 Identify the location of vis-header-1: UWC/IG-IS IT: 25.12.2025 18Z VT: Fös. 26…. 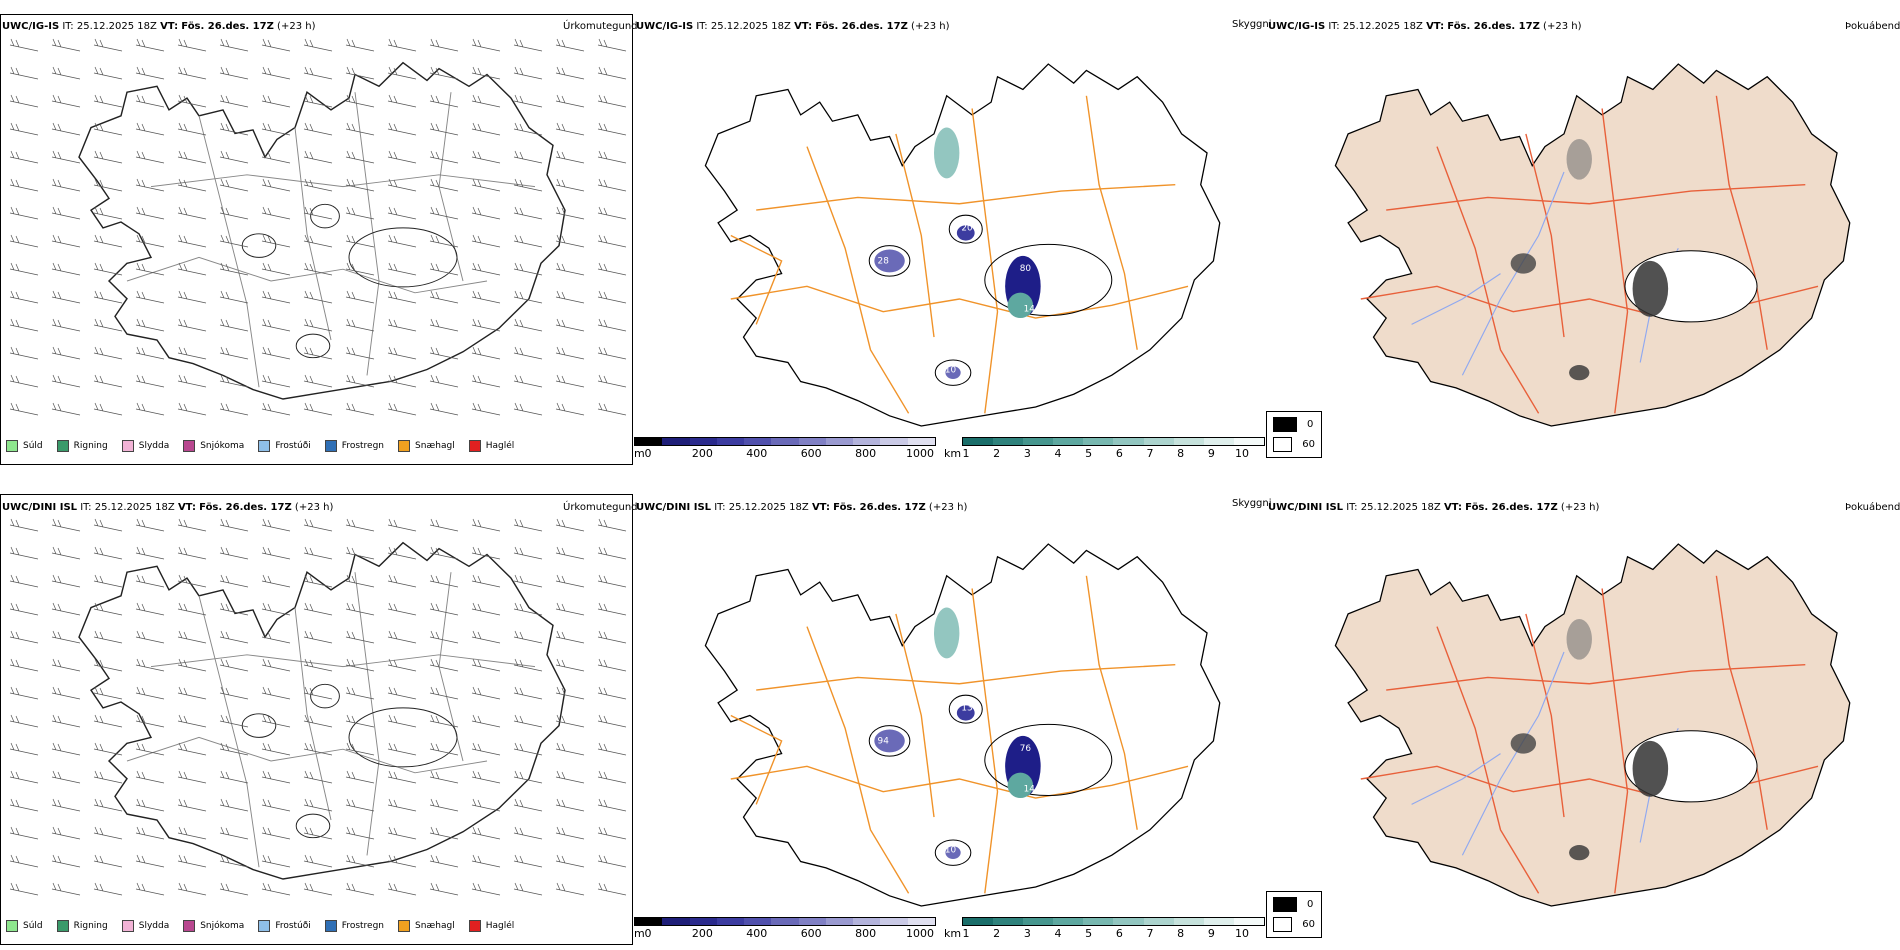
(793, 26).